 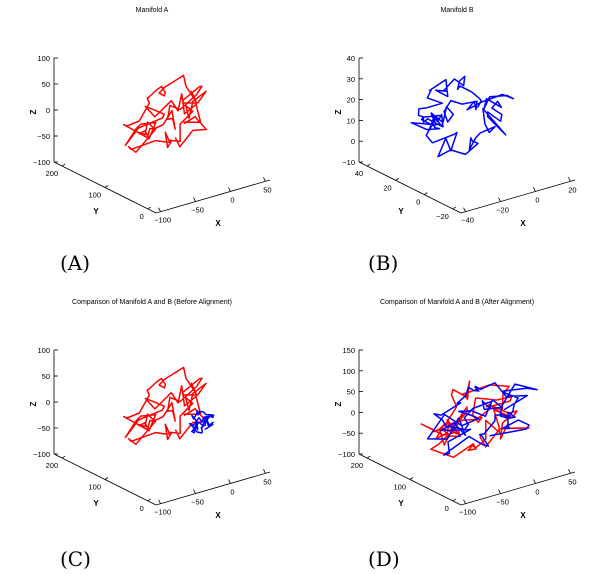 I want to click on z-tick-label: 30, so click(x=351, y=79).